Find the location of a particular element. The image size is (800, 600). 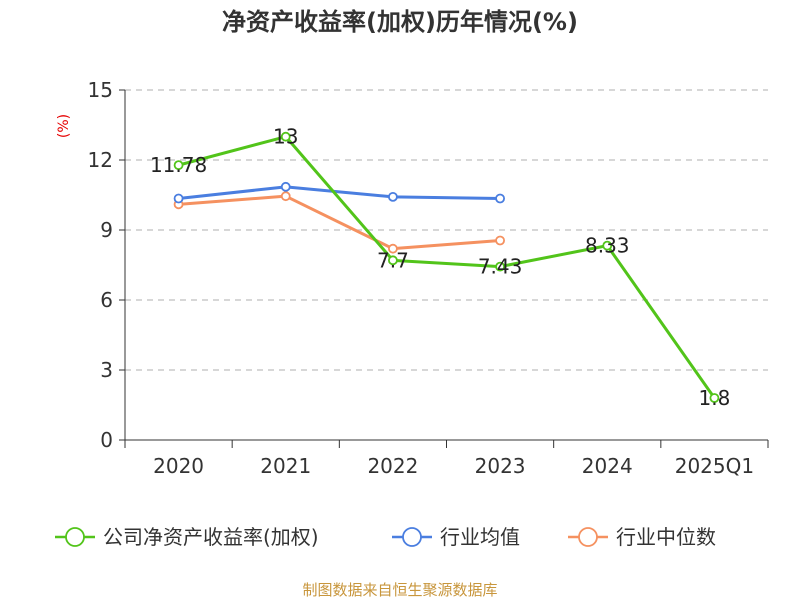

legend-item-2: 行业中位数 is located at coordinates (642, 537).